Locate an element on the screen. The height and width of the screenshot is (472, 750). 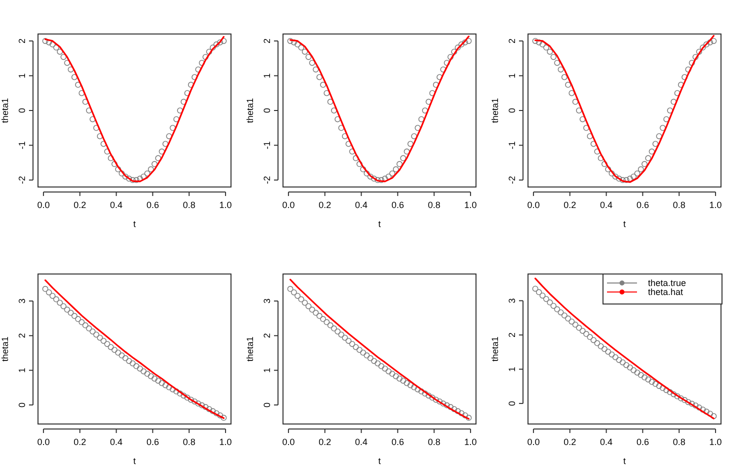
y-tick-label: 2 is located at coordinates (267, 41).